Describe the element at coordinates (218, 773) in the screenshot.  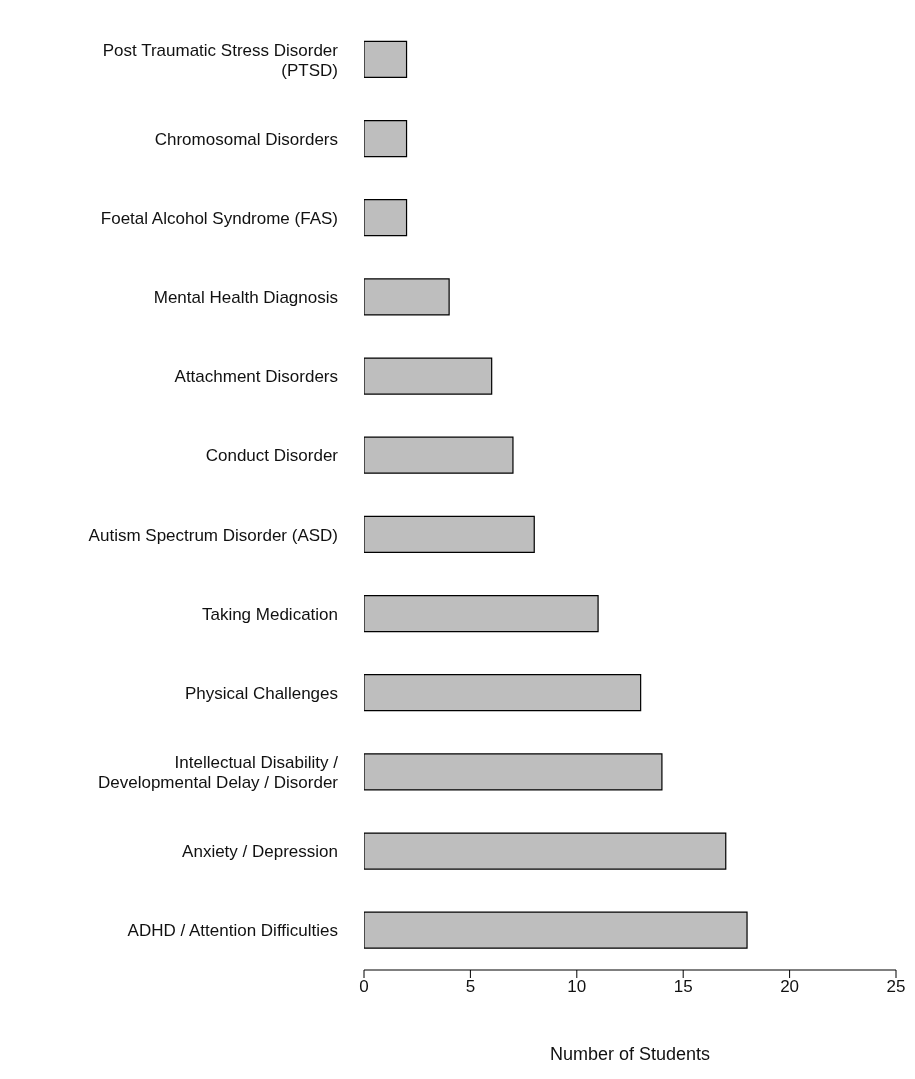
I see `y-tick-label: Intellectual Disability / Developmental Delay / Disorder` at that location.